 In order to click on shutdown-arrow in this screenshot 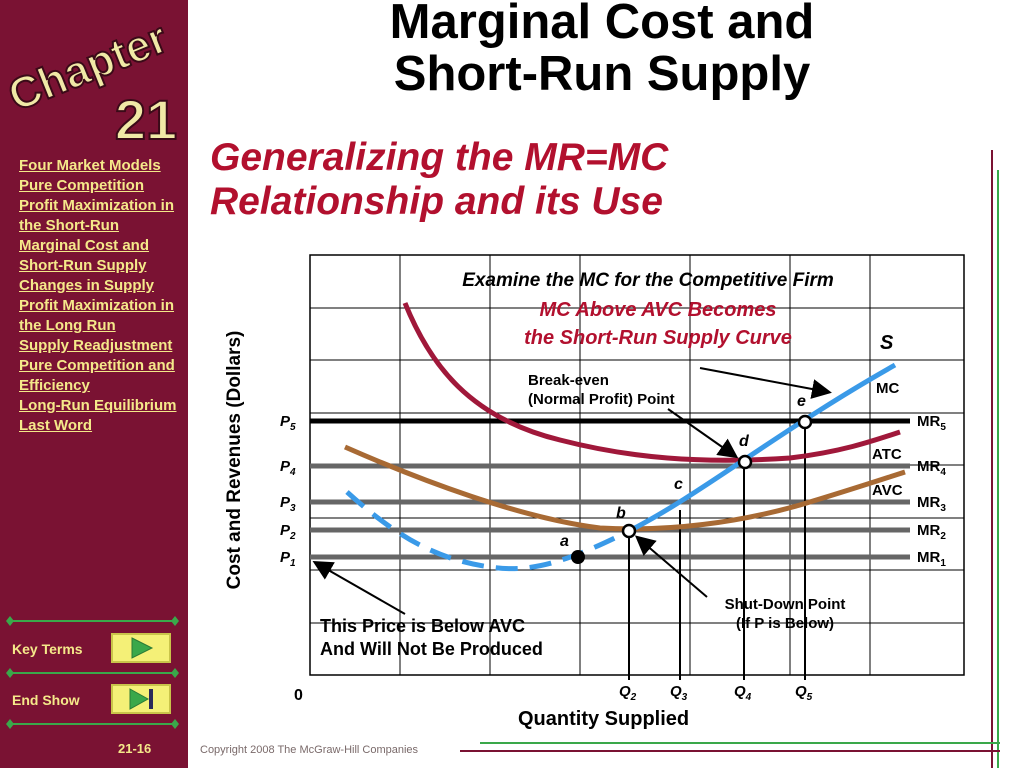, I will do `click(671, 566)`.